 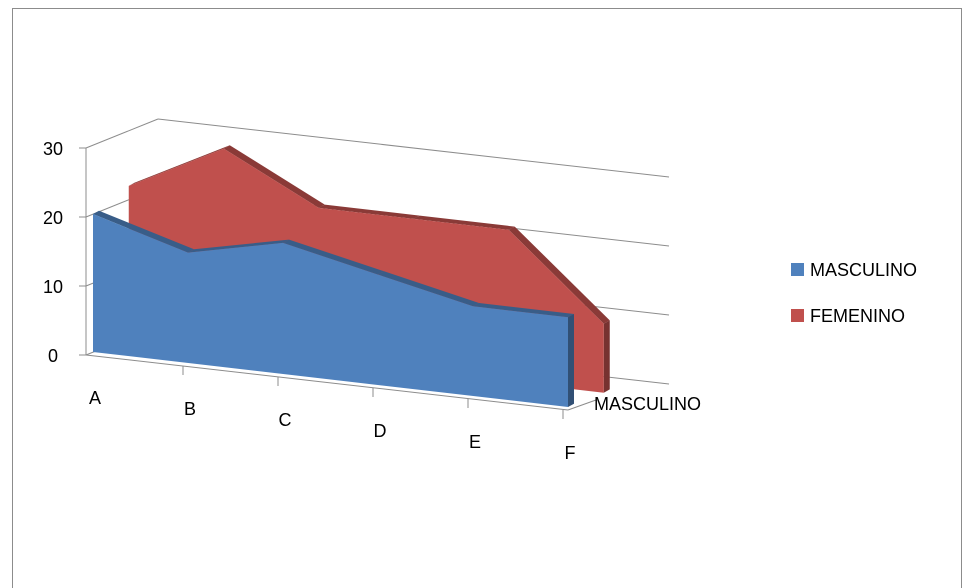 What do you see at coordinates (285, 420) in the screenshot?
I see `x-tick-label: C` at bounding box center [285, 420].